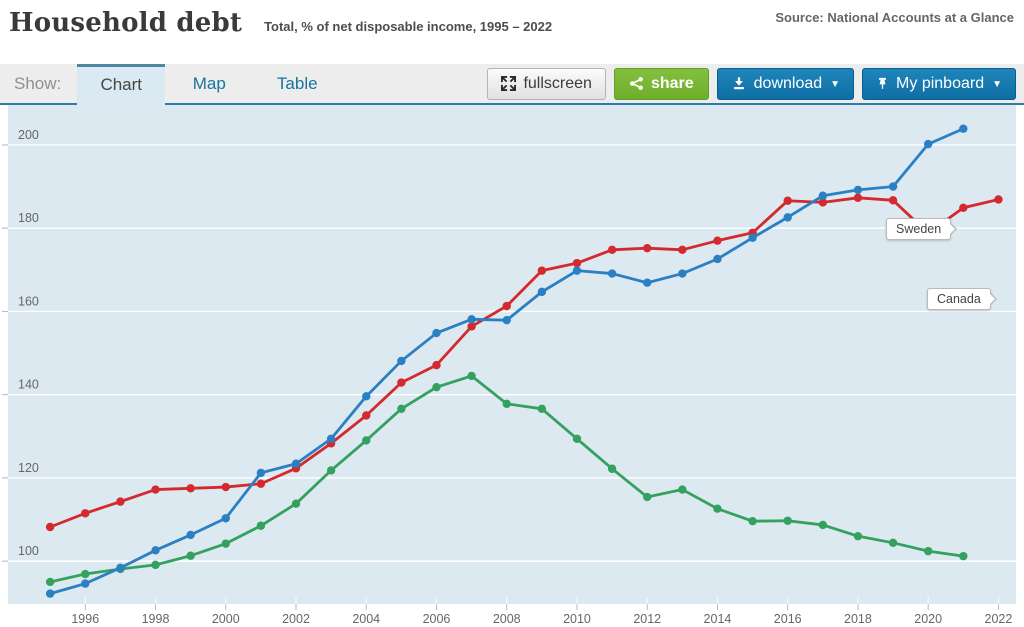  I want to click on x-tick-label: 1996, so click(85, 619).